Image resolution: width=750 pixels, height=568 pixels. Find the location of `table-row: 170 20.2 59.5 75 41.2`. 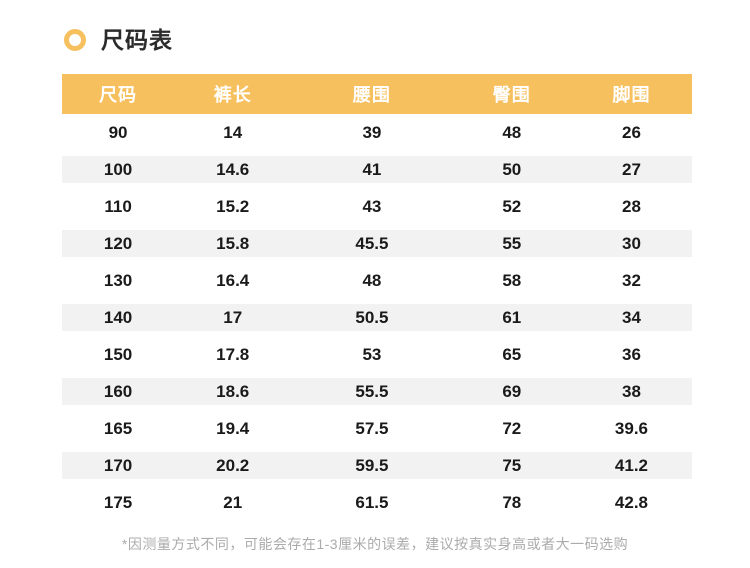

table-row: 170 20.2 59.5 75 41.2 is located at coordinates (377, 465).